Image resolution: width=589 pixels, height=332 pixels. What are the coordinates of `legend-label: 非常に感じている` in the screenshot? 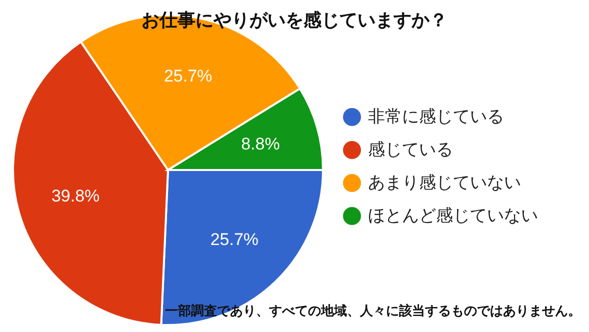 It's located at (436, 117).